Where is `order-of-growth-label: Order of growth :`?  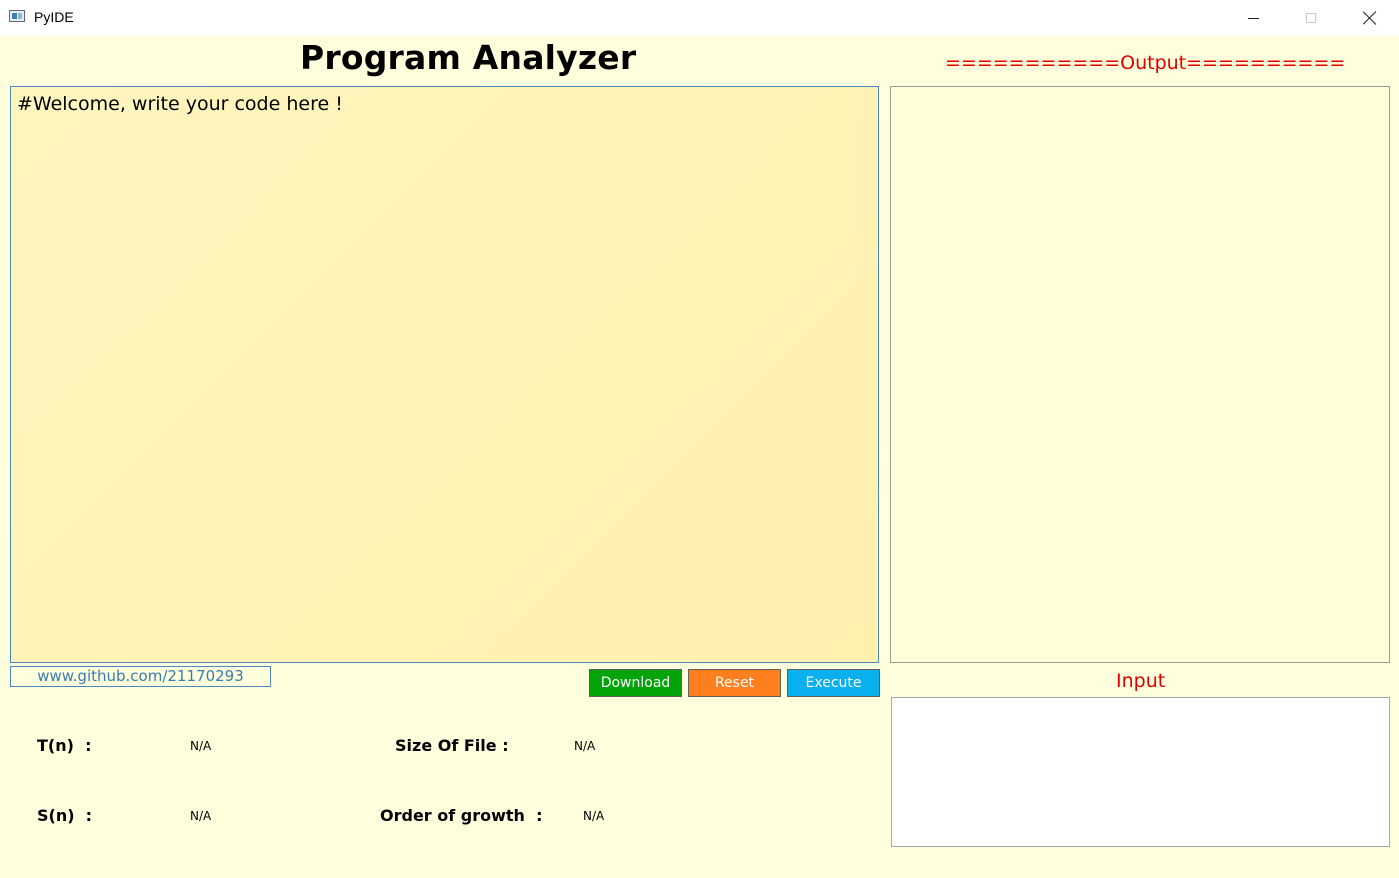 order-of-growth-label: Order of growth : is located at coordinates (461, 815).